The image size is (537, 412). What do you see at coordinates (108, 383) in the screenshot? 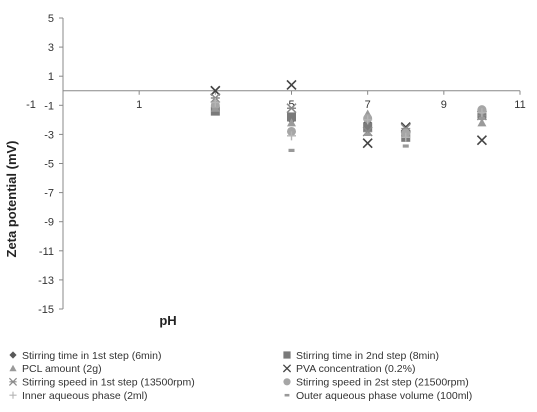
I see `legend-label: Stirring speed in 1st step (13500rpm)` at bounding box center [108, 383].